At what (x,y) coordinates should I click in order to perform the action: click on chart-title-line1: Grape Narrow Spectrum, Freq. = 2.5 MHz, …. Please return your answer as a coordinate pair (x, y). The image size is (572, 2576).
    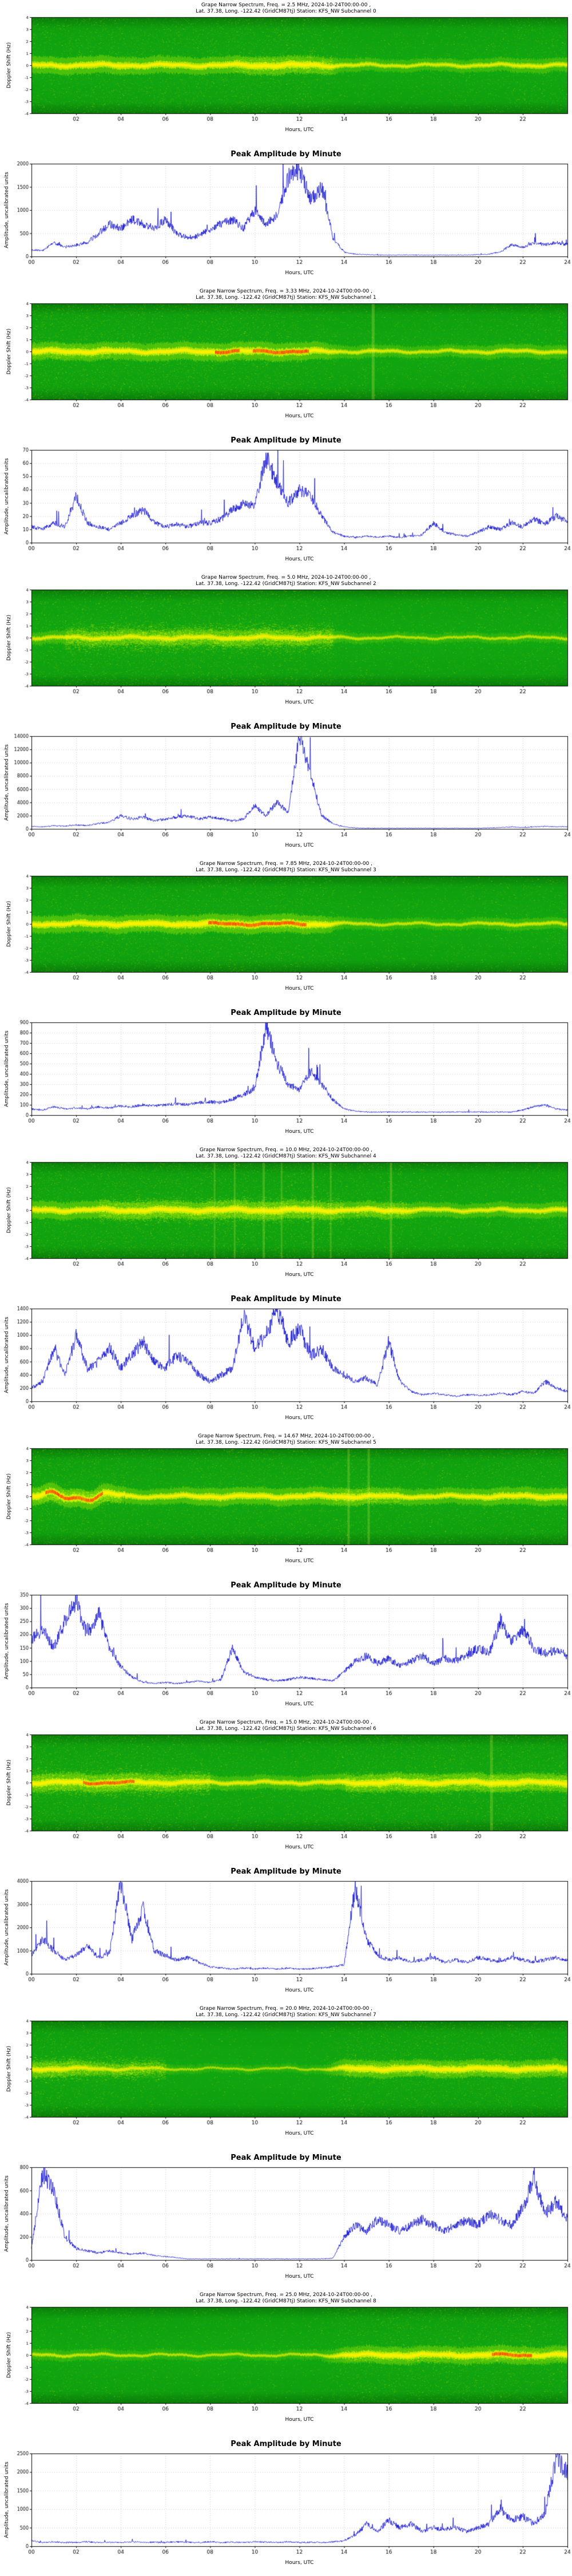
    Looking at the image, I should click on (286, 5).